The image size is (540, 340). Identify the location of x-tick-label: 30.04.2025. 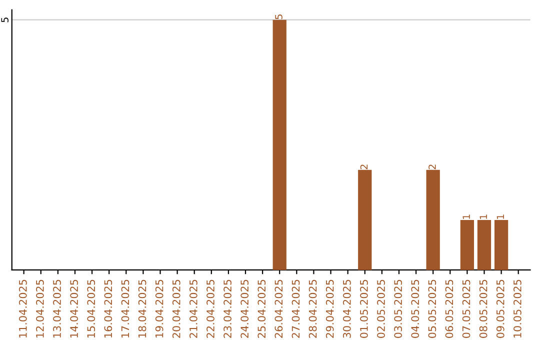
(346, 309).